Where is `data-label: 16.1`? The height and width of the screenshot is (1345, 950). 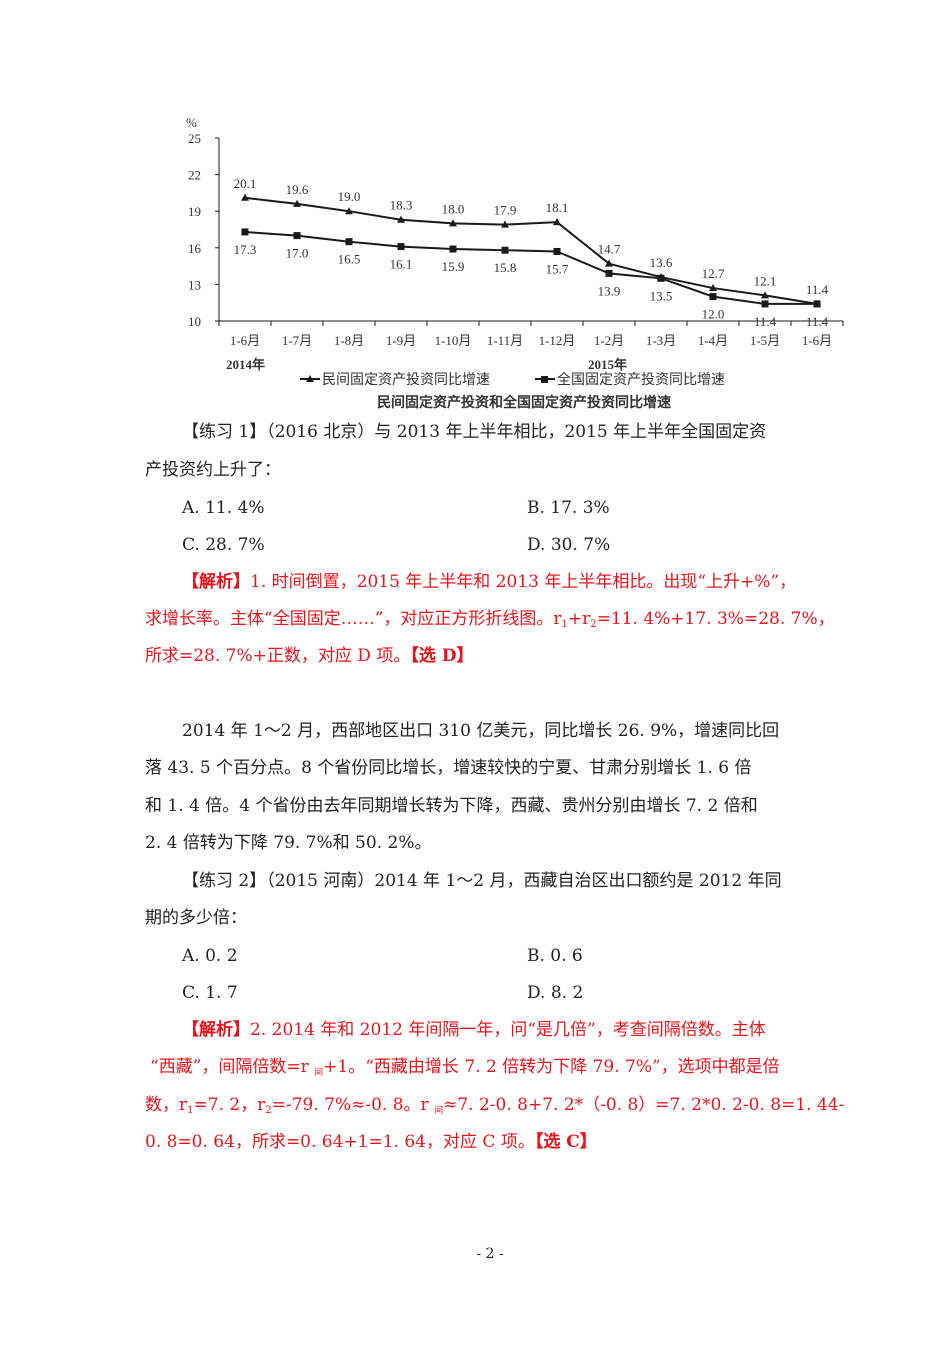 data-label: 16.1 is located at coordinates (401, 264).